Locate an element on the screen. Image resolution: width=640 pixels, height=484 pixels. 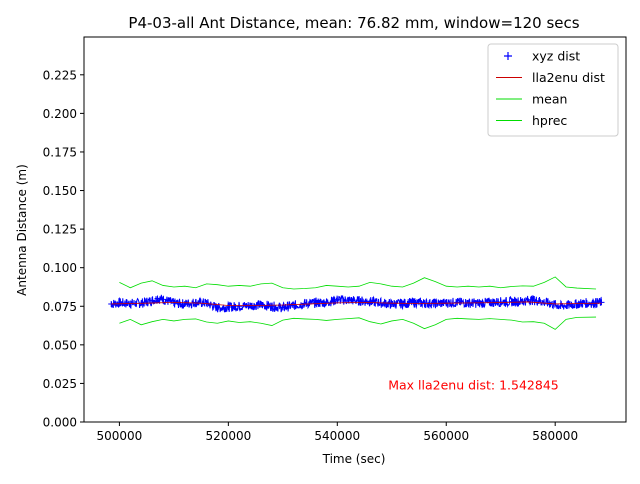
x-tick-label: 560000 is located at coordinates (446, 436).